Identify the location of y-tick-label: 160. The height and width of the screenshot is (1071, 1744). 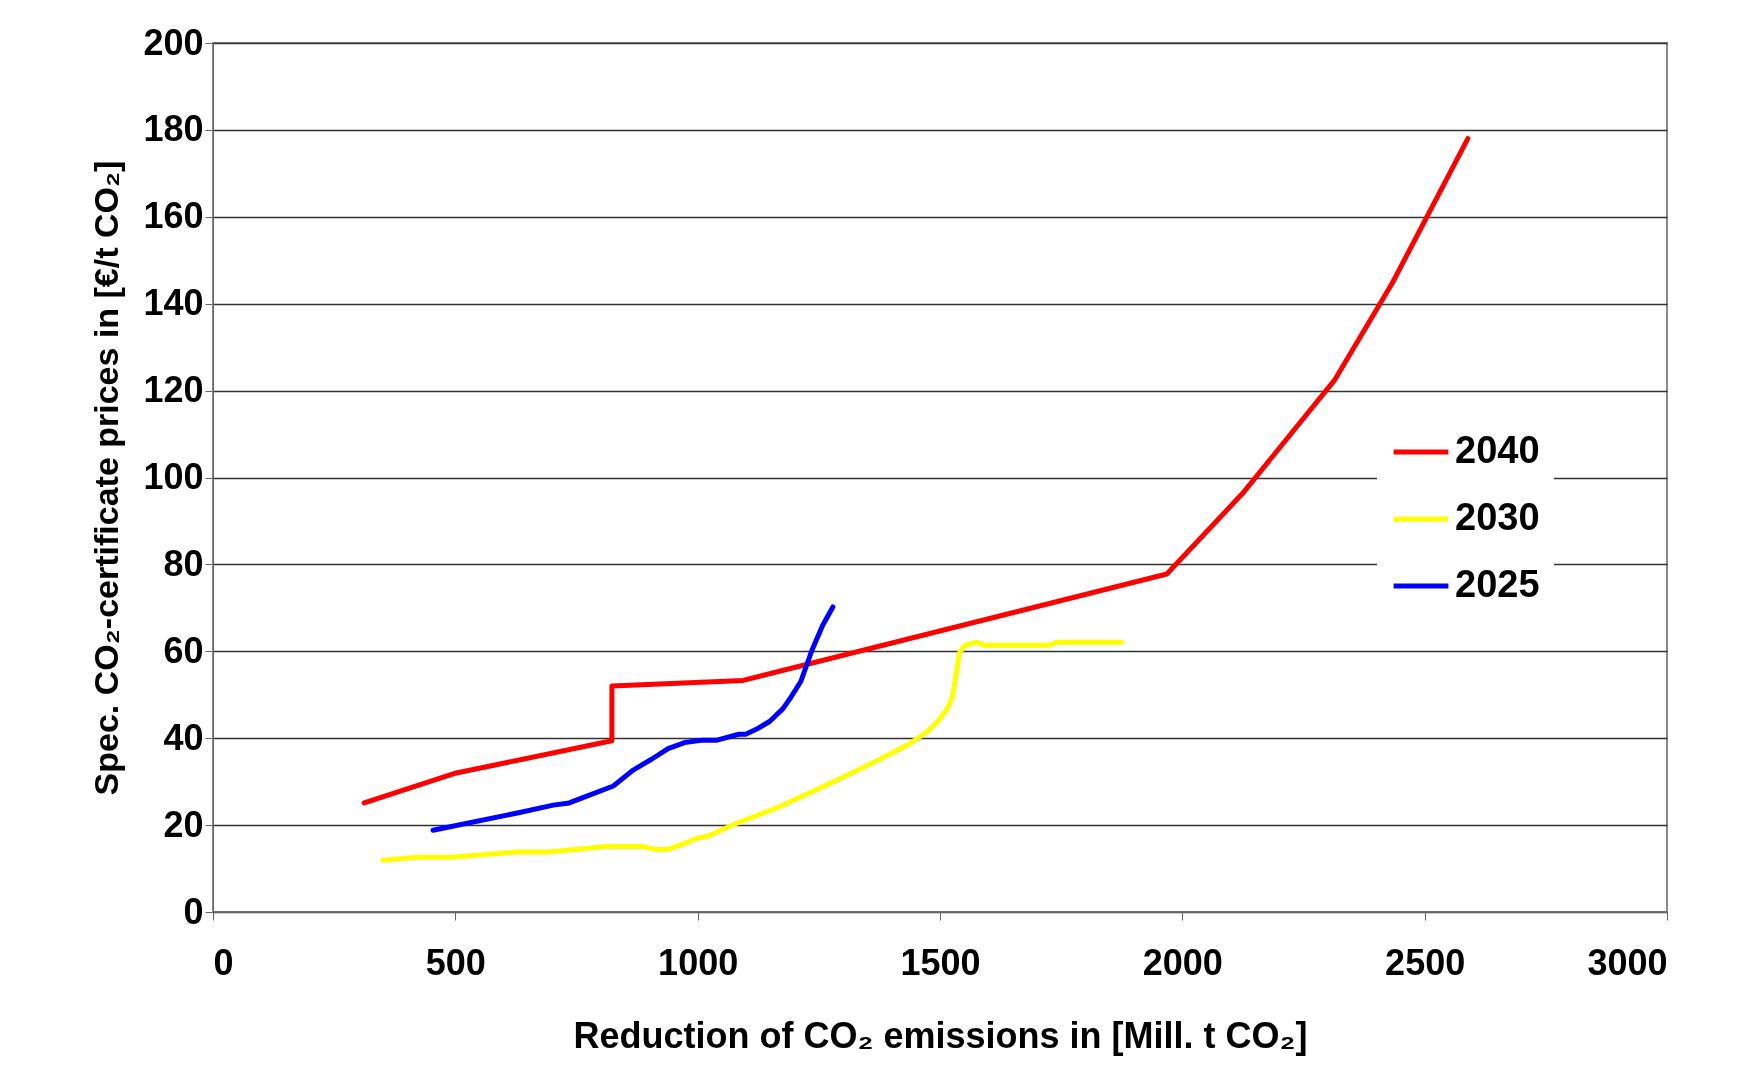
(173, 216).